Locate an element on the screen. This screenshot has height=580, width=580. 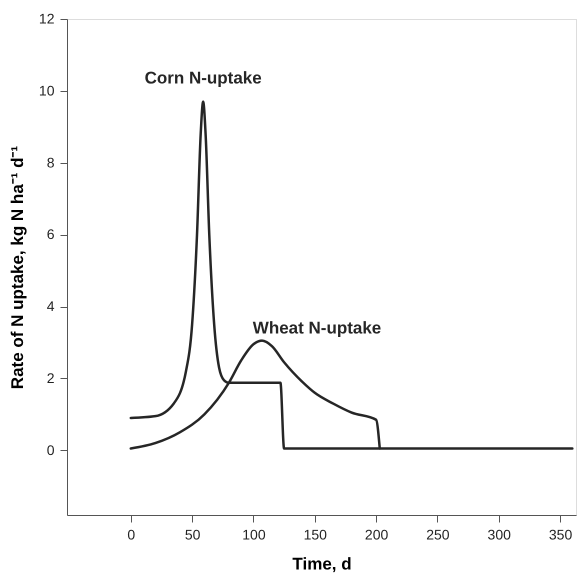
x-tick-label: 200 is located at coordinates (376, 534).